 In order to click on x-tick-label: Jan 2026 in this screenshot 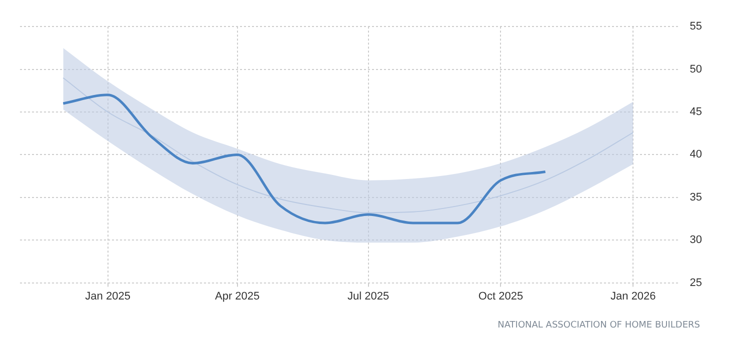, I will do `click(633, 296)`.